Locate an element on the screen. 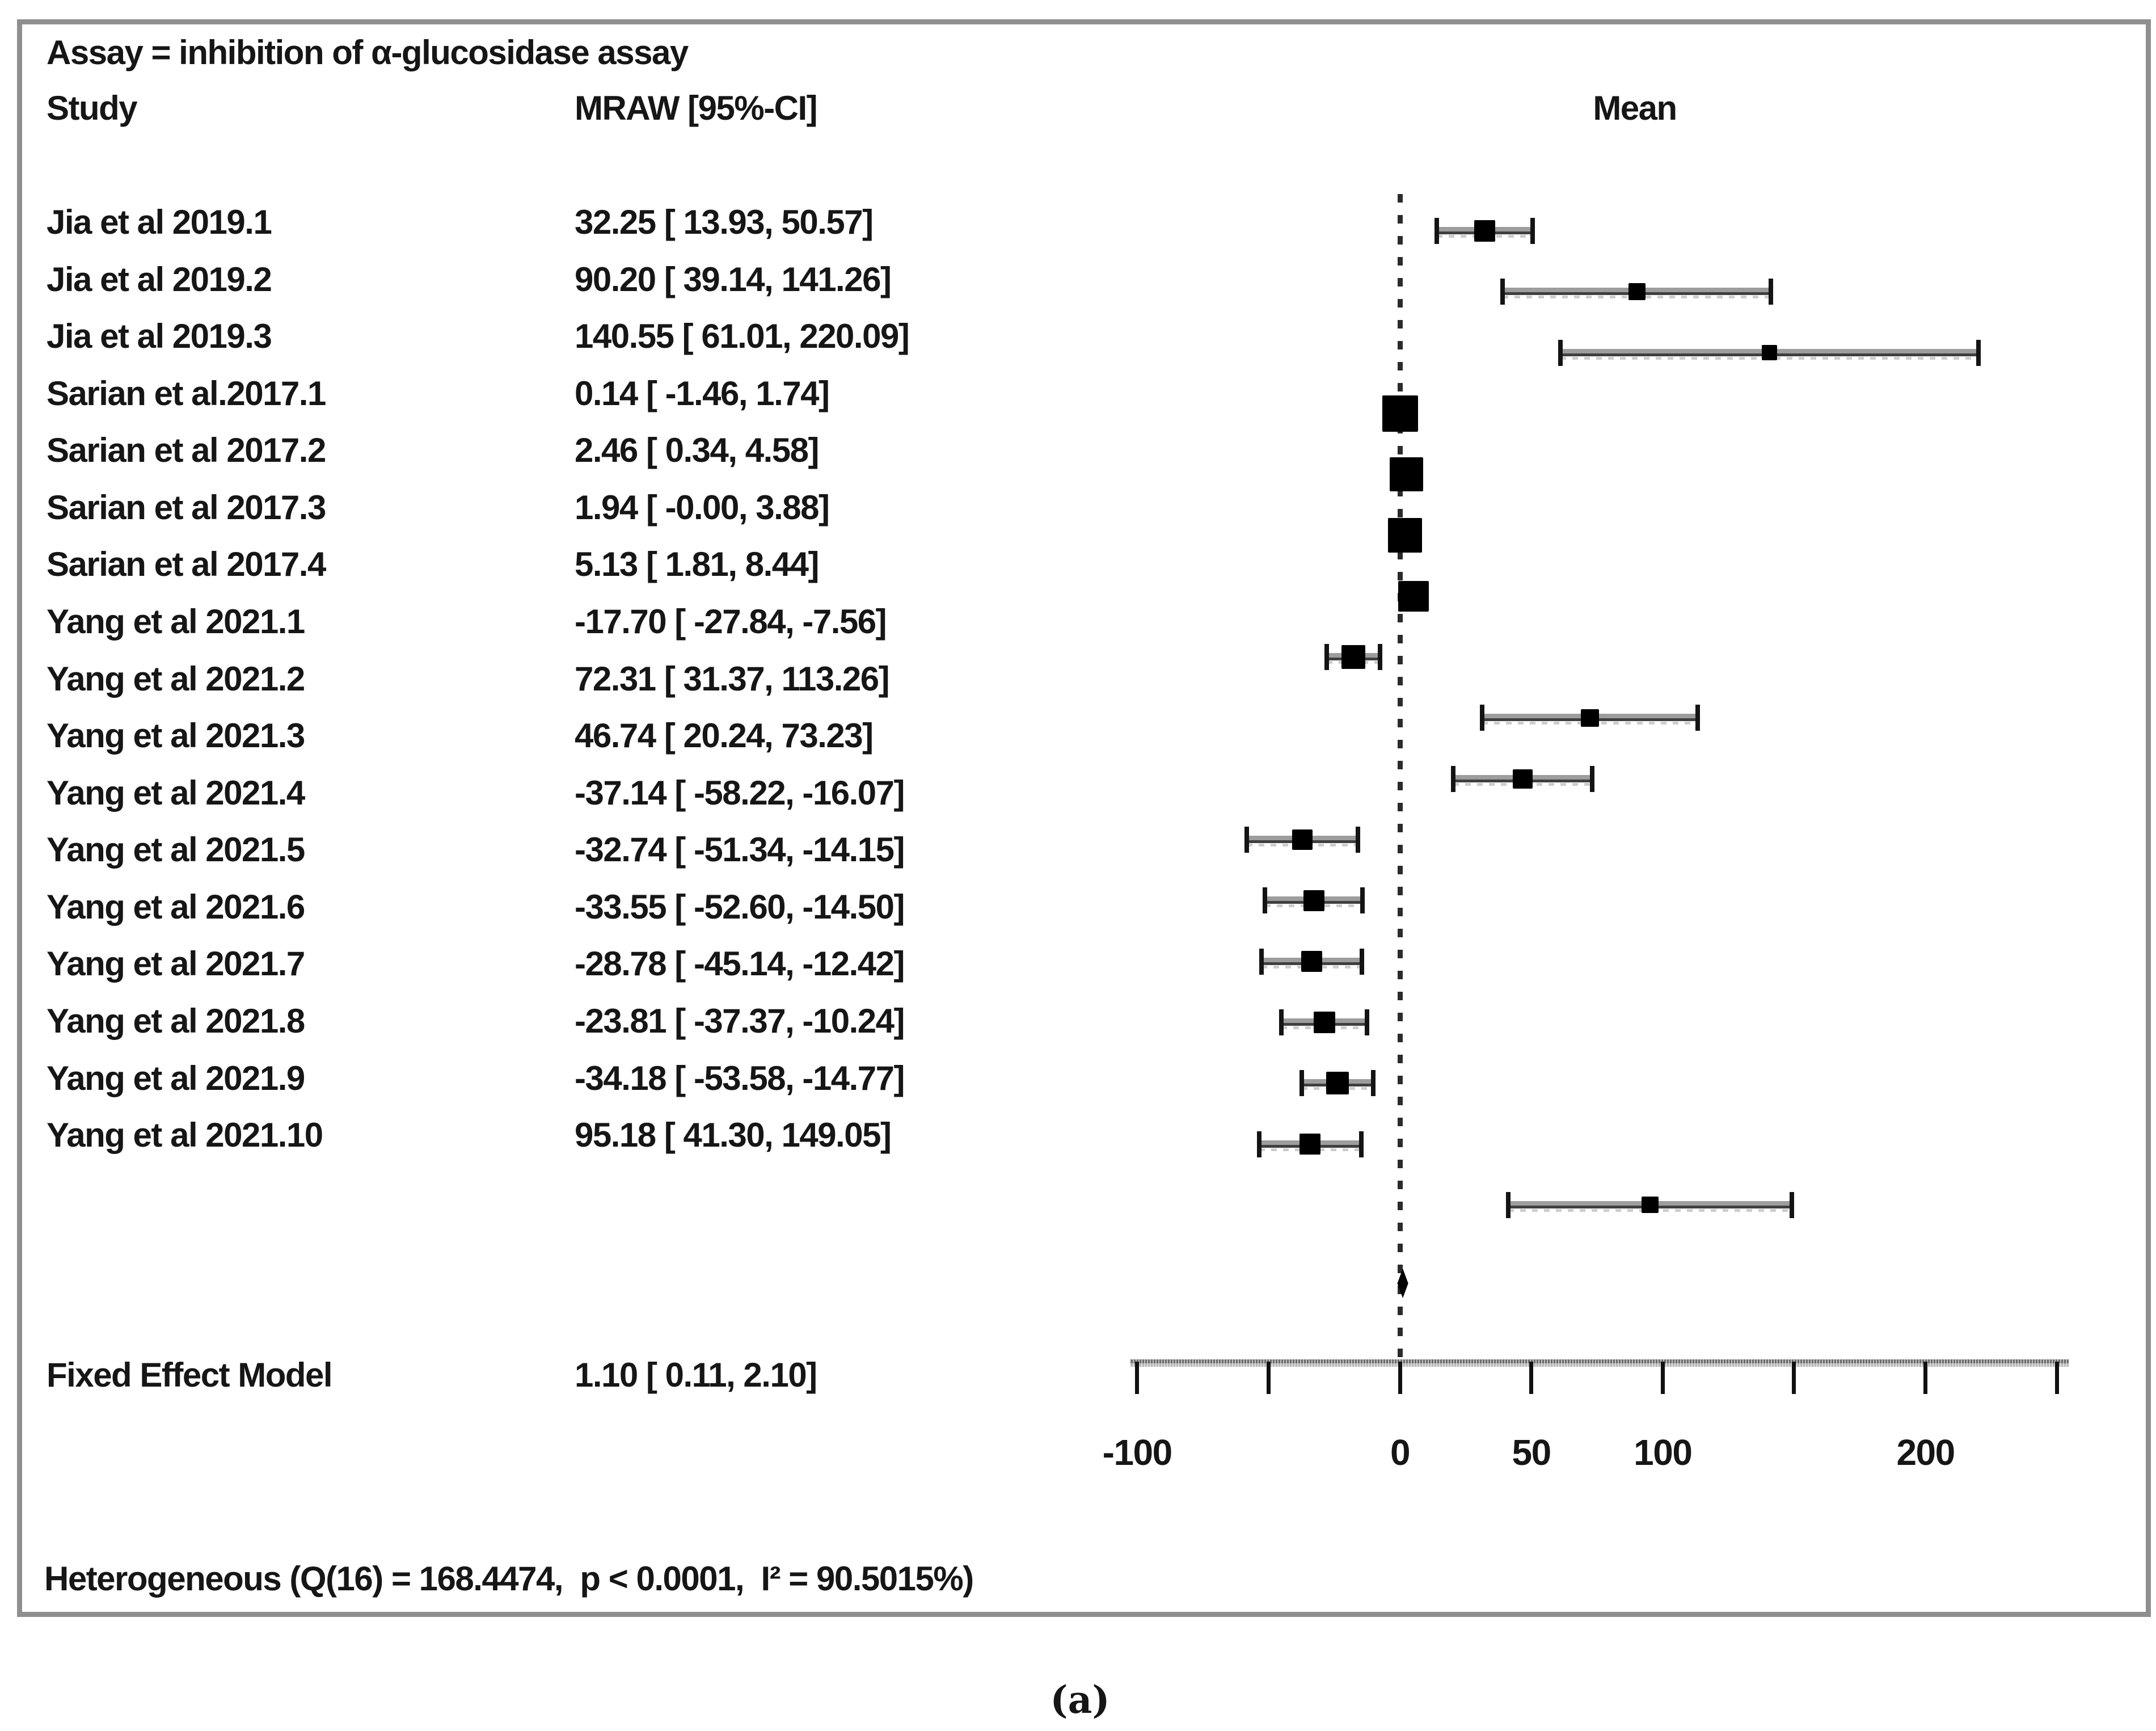 Image resolution: width=2156 pixels, height=1731 pixels. study-ci-text: 72.31 [ 31.37, 113.26] is located at coordinates (732, 678).